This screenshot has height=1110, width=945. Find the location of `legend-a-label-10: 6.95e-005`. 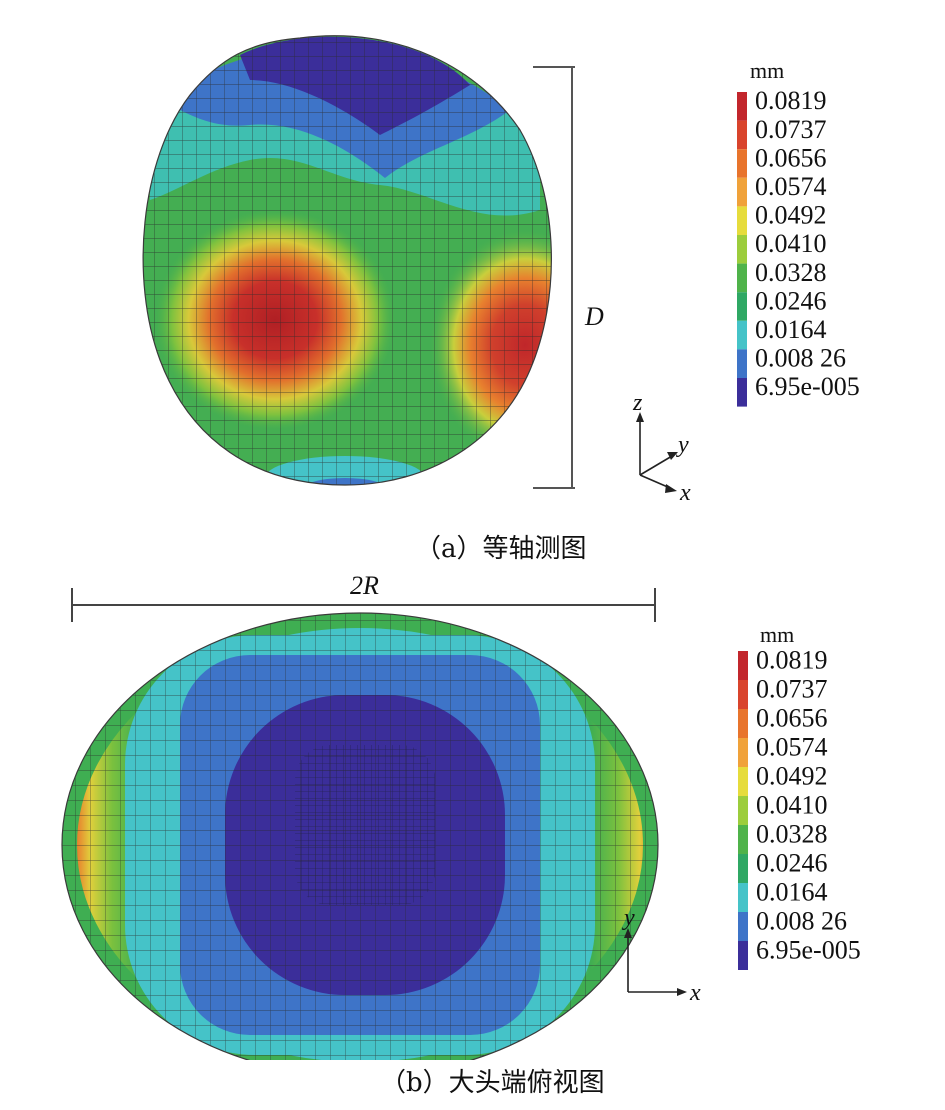

legend-a-label-10: 6.95e-005 is located at coordinates (807, 386).